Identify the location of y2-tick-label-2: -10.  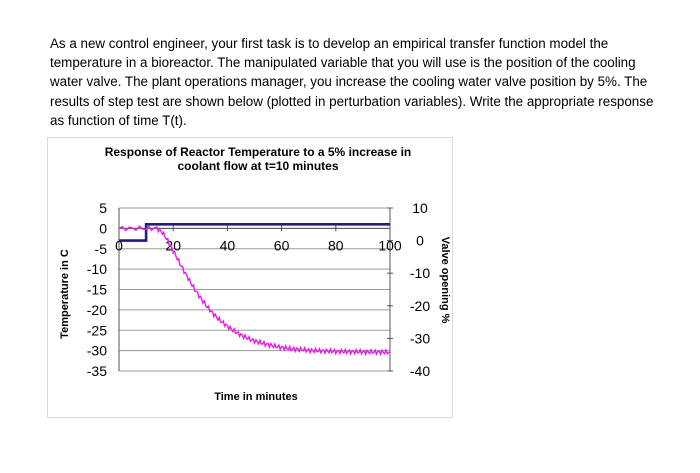
(420, 273).